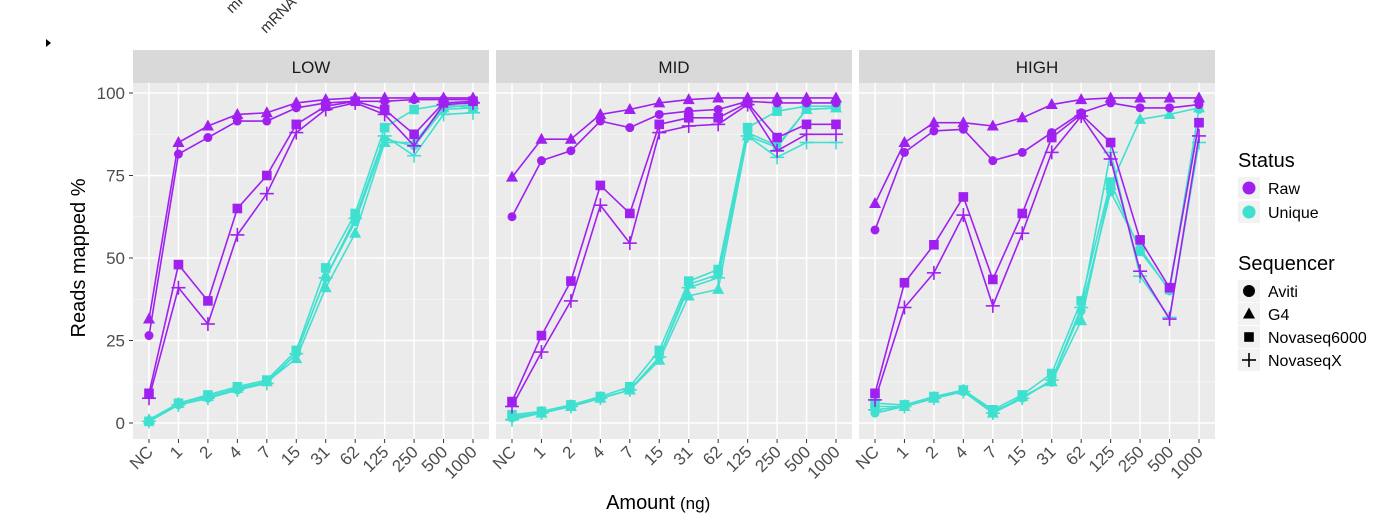 The width and height of the screenshot is (1398, 513). Describe the element at coordinates (1286, 264) in the screenshot. I see `legend-sequencer-title: Sequencer` at that location.